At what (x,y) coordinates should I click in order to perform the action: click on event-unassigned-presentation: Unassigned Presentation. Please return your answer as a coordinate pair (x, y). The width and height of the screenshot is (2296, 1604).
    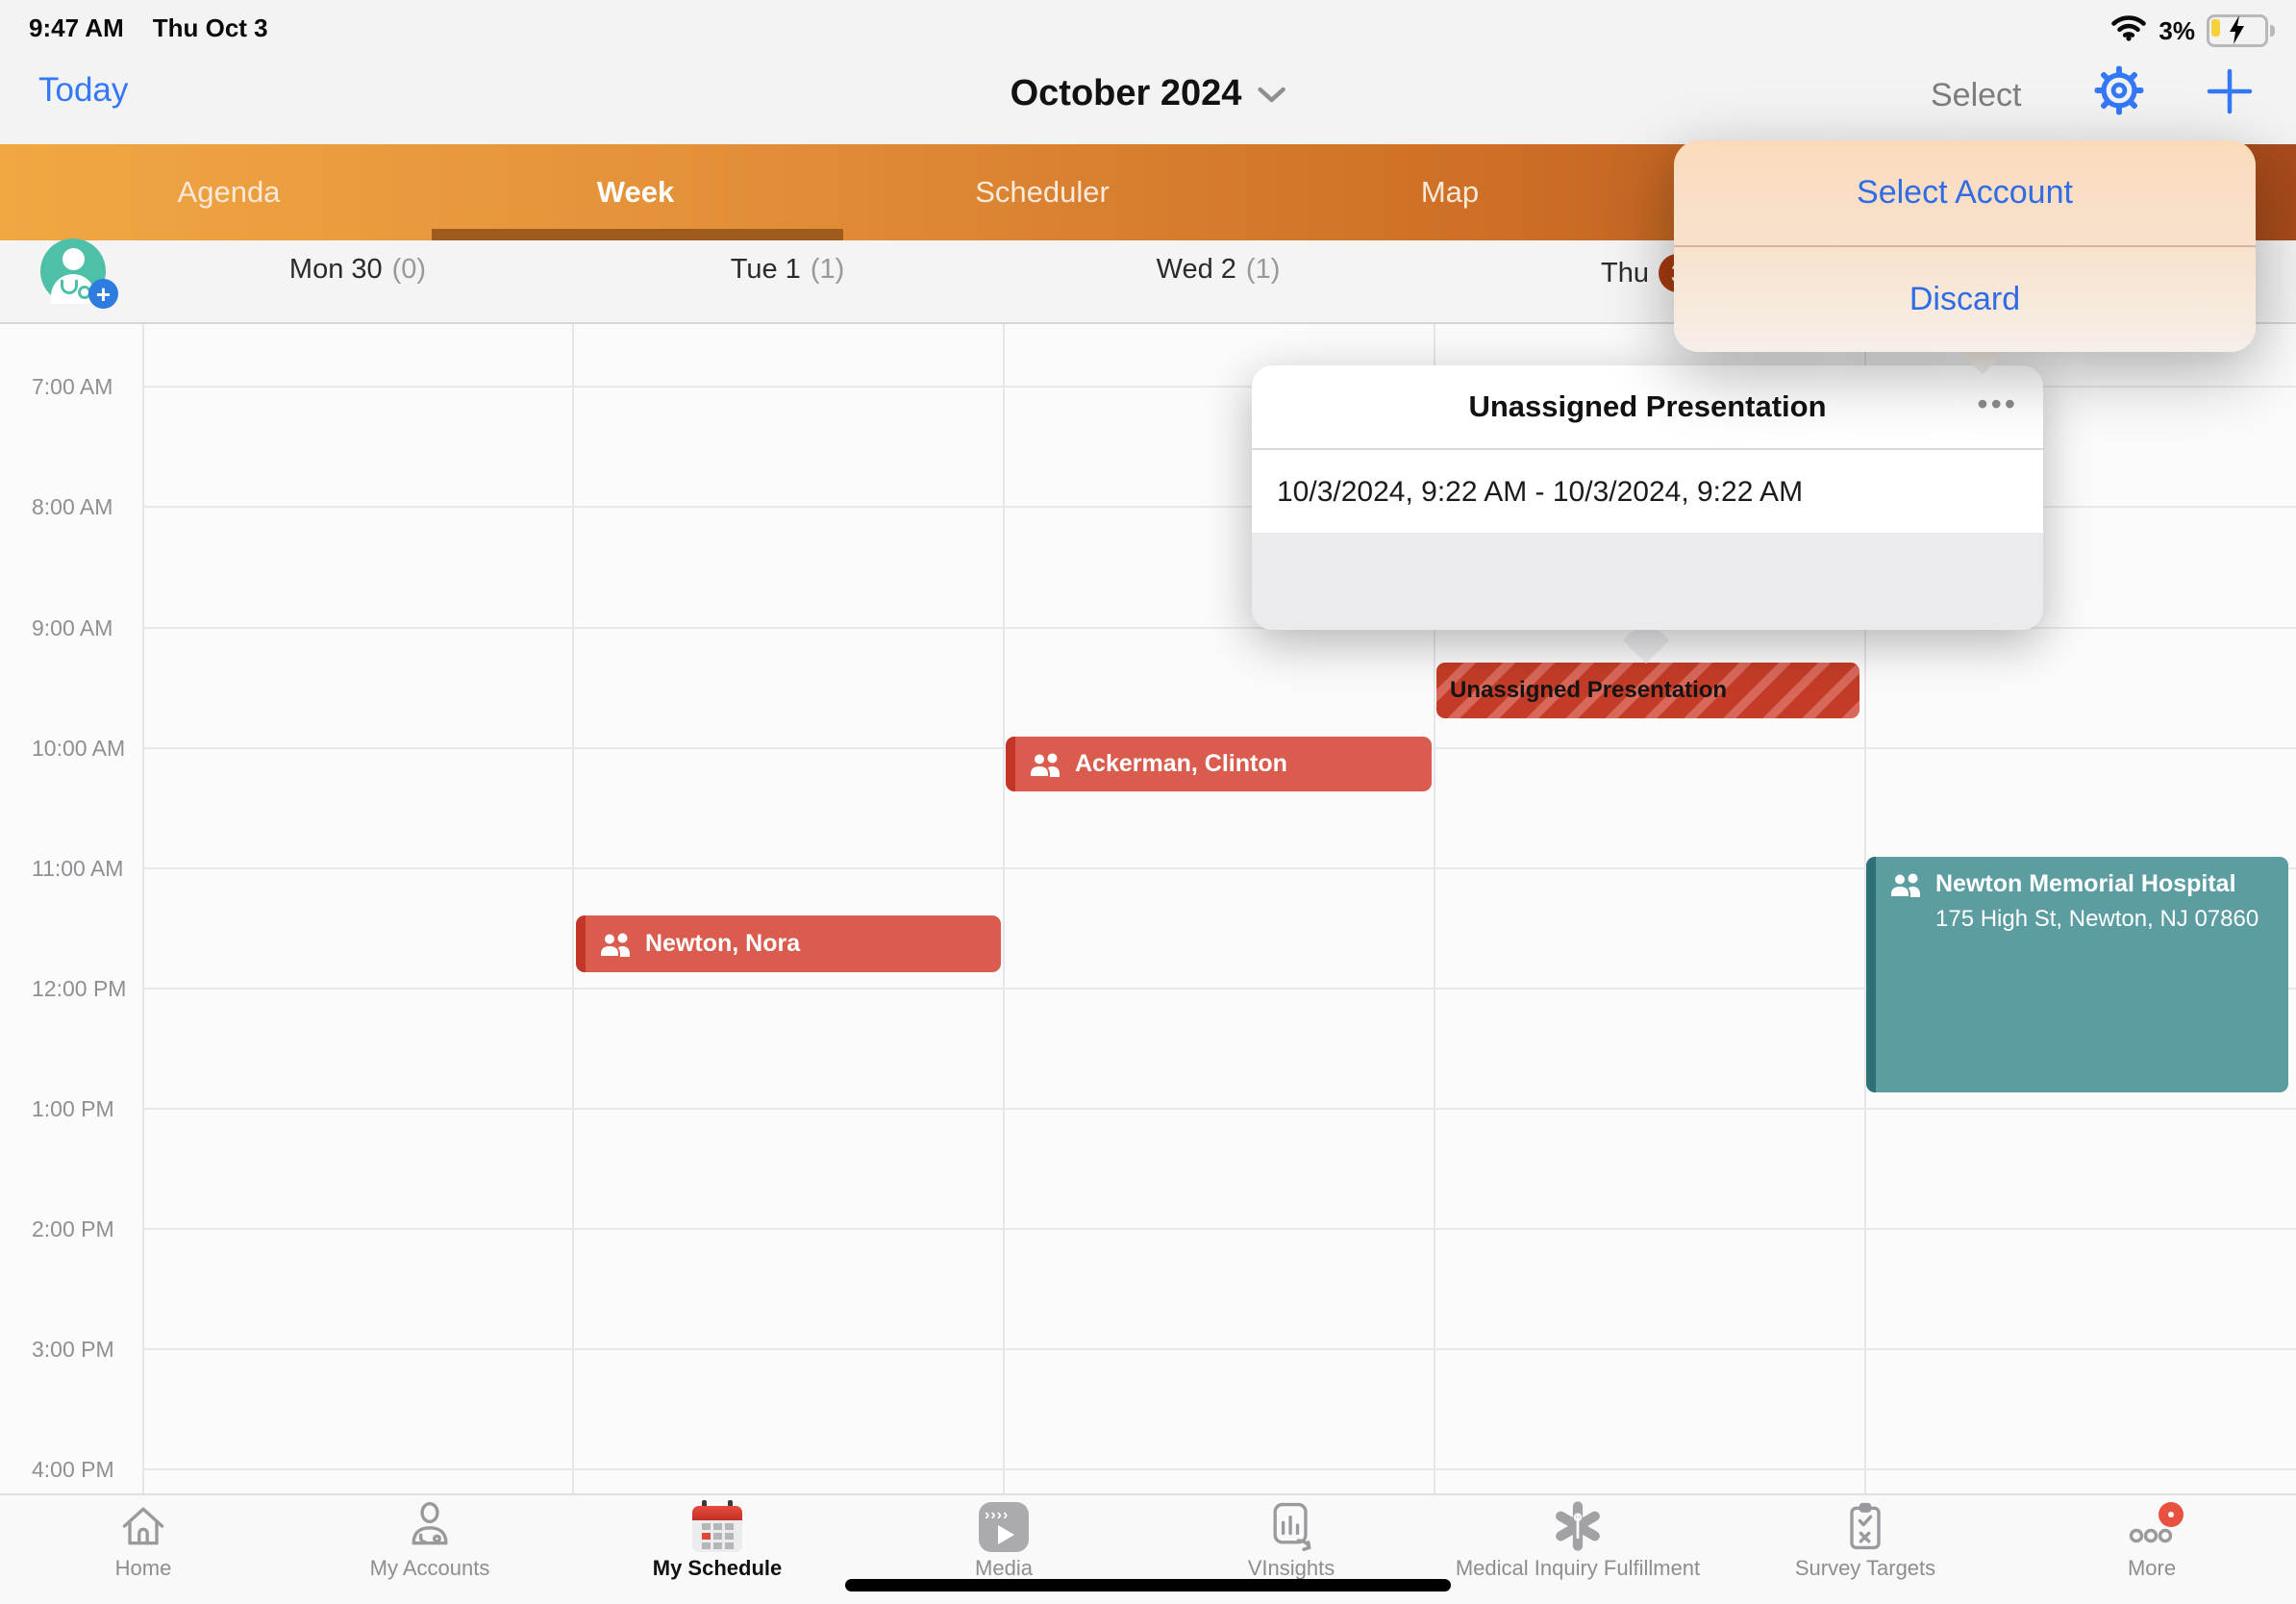
    Looking at the image, I should click on (1647, 690).